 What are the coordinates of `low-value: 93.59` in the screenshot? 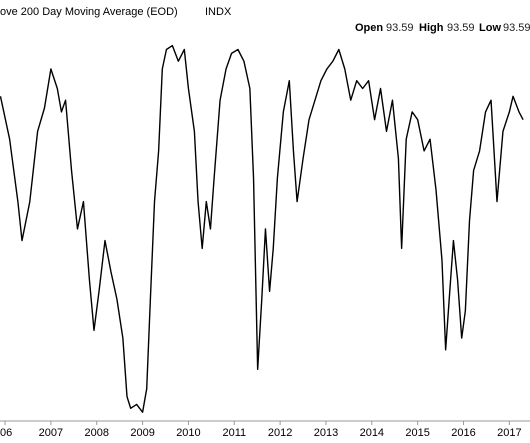 It's located at (516, 28).